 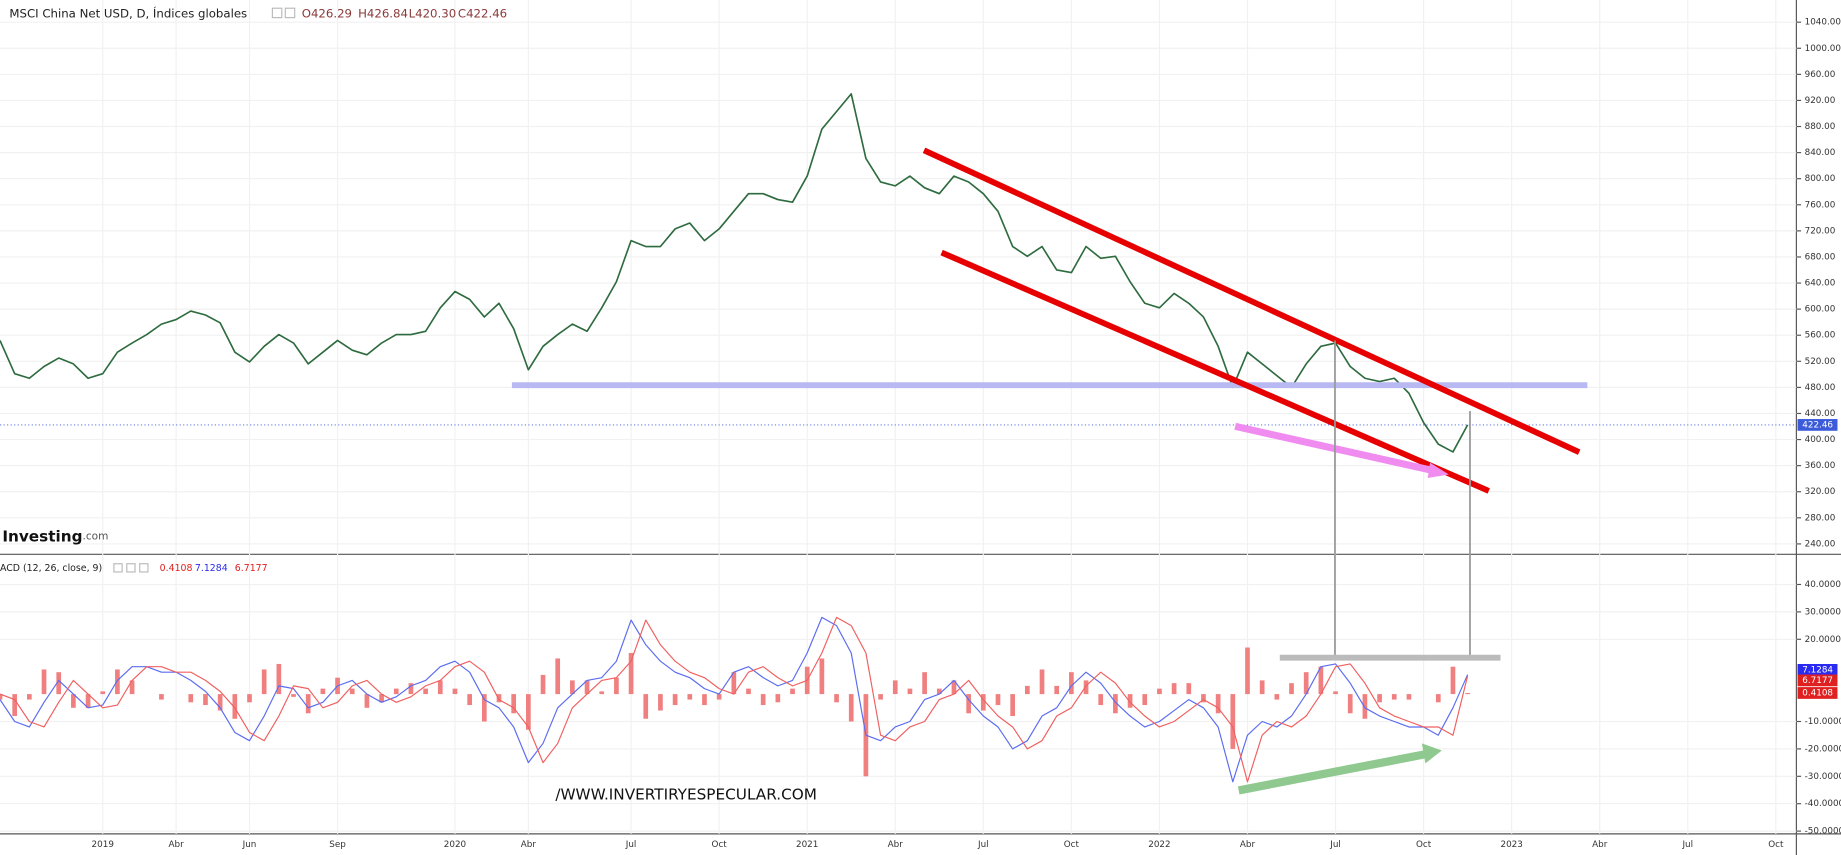 What do you see at coordinates (96, 537) in the screenshot?
I see `logo-domain: .com` at bounding box center [96, 537].